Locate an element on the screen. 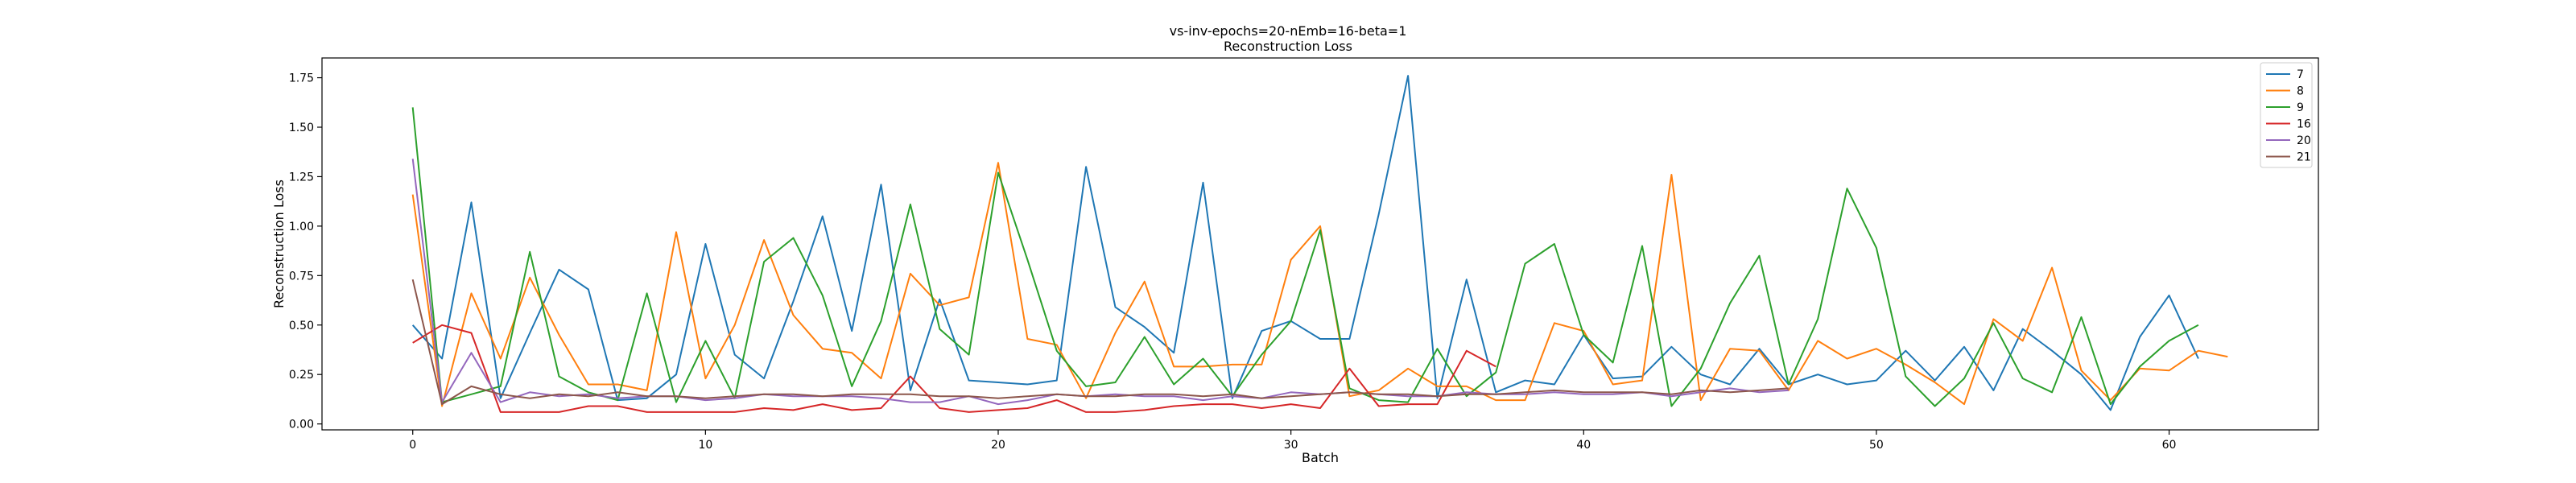 This screenshot has height=483, width=2576. x-tick-label: 50 is located at coordinates (1876, 445).